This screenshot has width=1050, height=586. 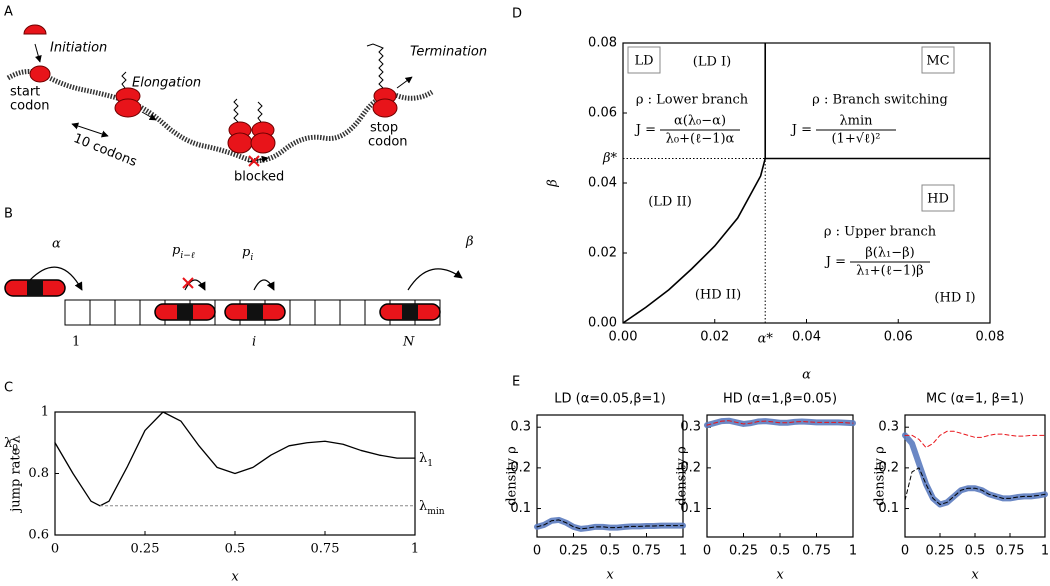 What do you see at coordinates (602, 183) in the screenshot?
I see `y-tick-label: 0.04` at bounding box center [602, 183].